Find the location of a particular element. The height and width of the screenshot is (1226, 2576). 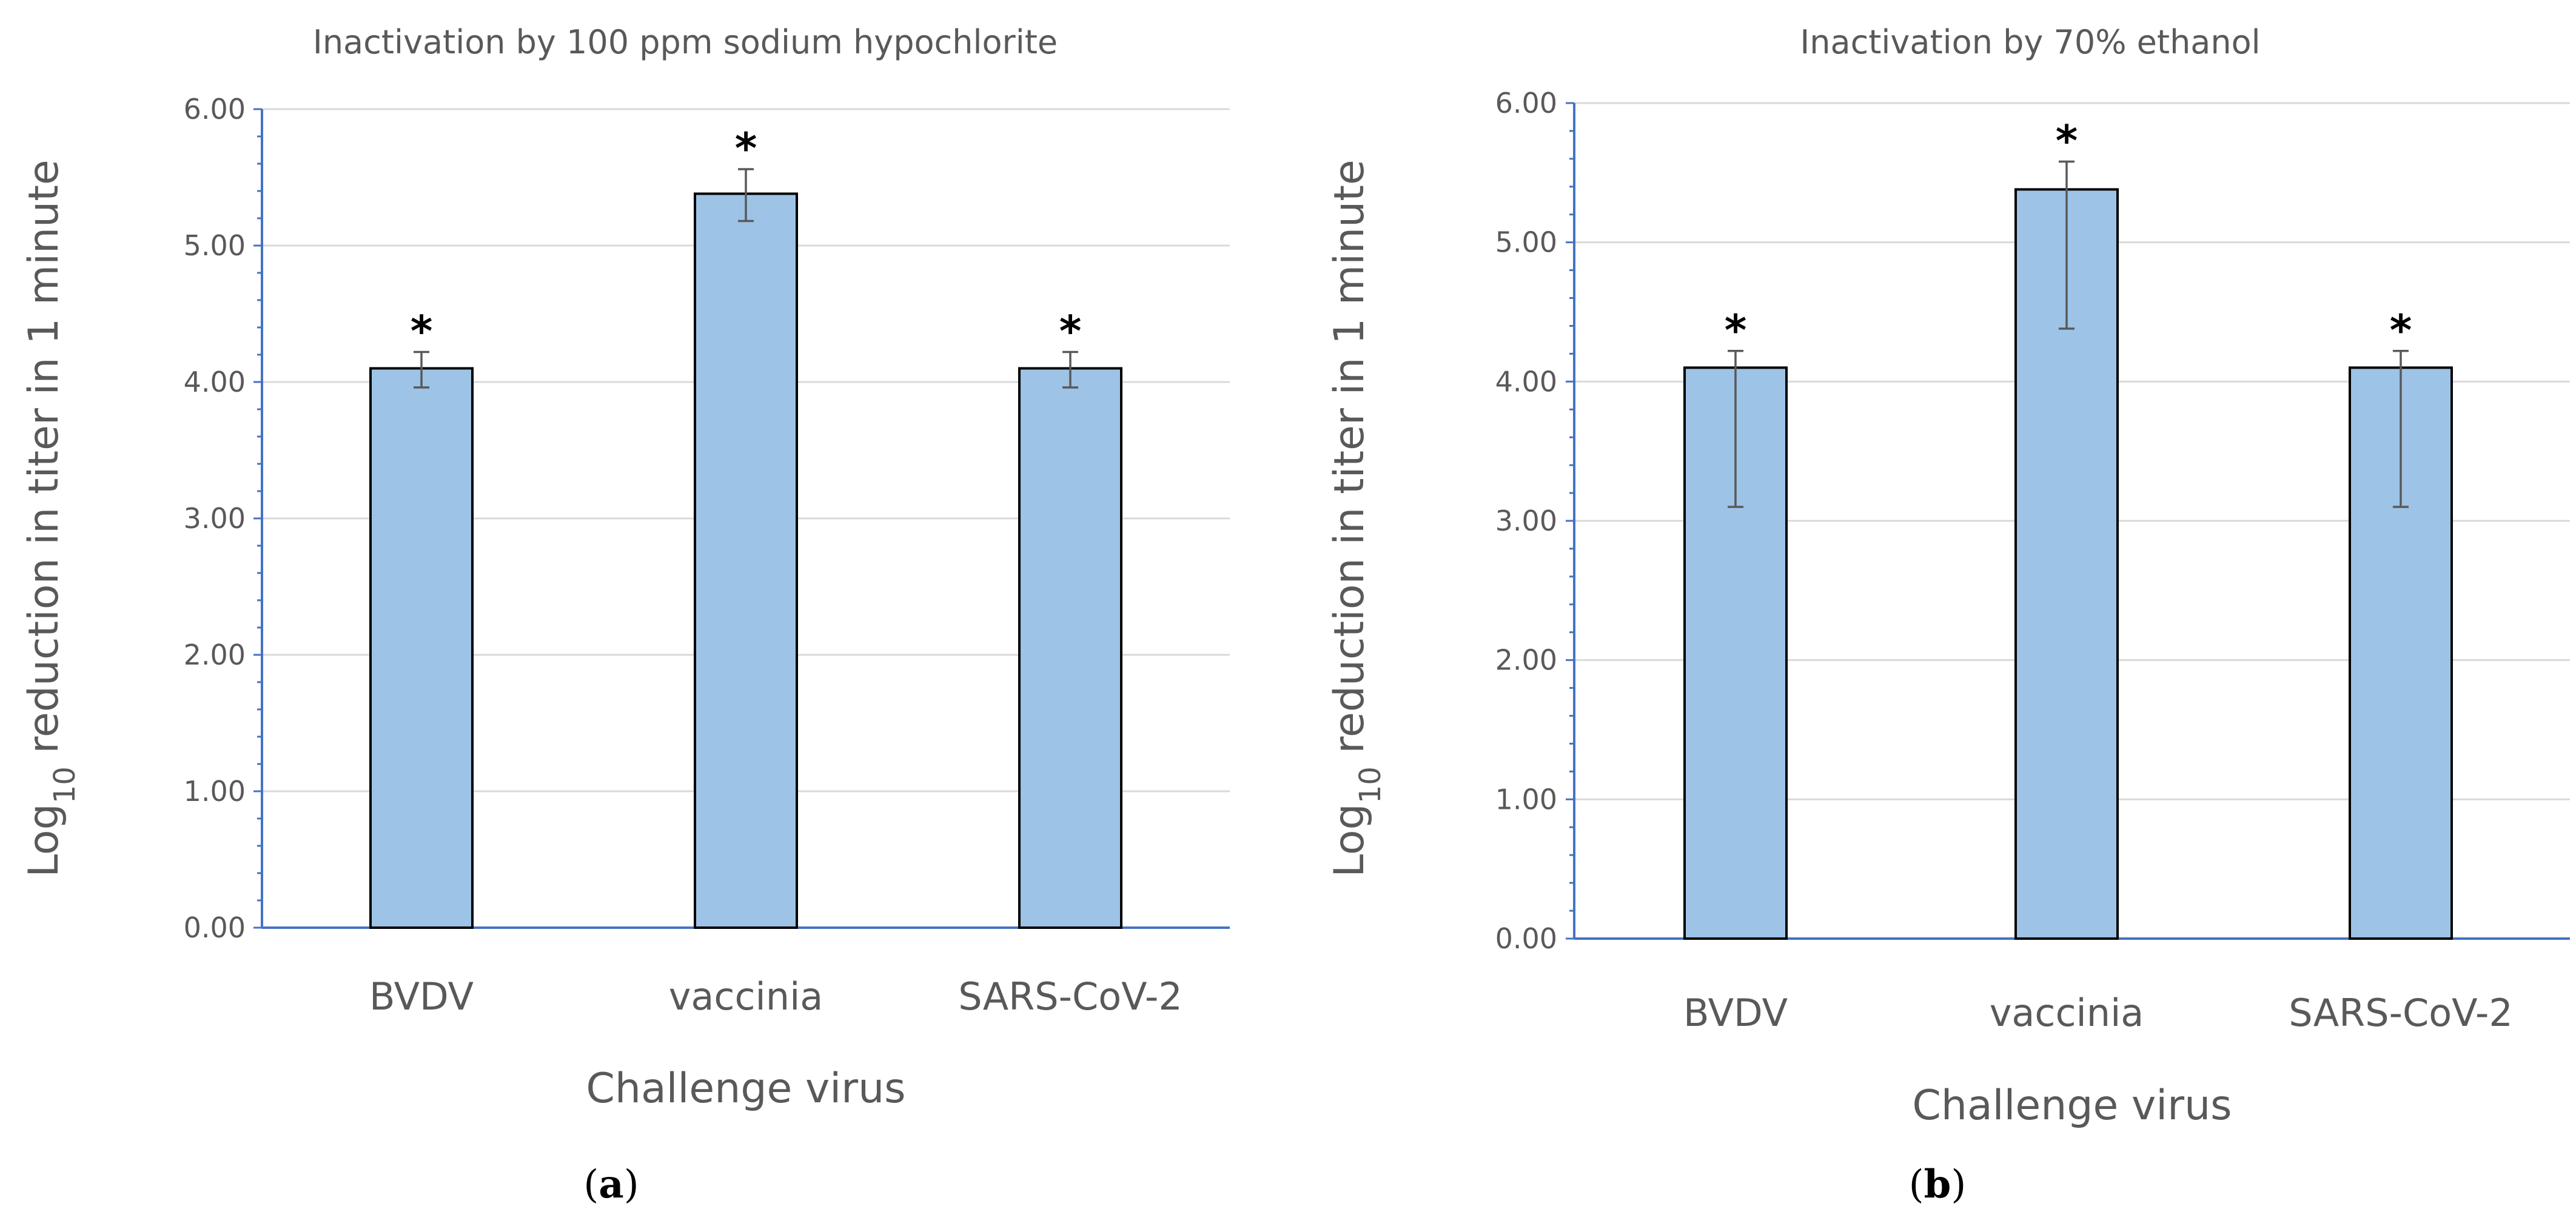

panel-label: (b) is located at coordinates (1938, 1184).